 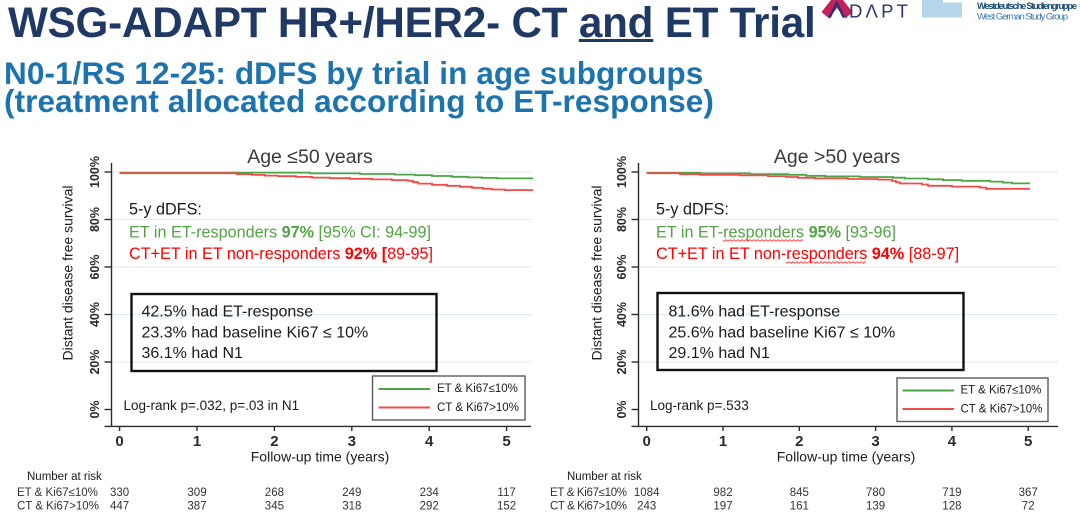 I want to click on svg-text: 345, so click(x=274, y=507).